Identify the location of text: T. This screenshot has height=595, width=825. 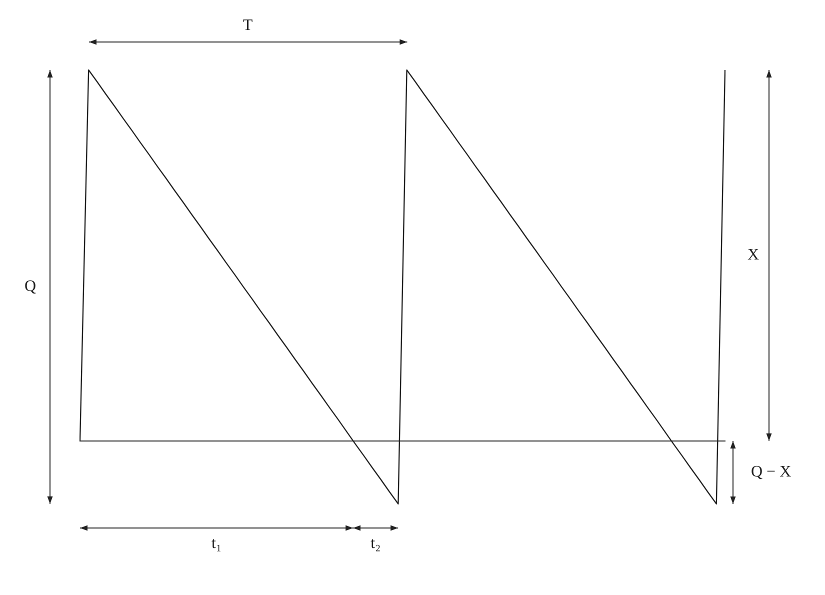
(247, 25).